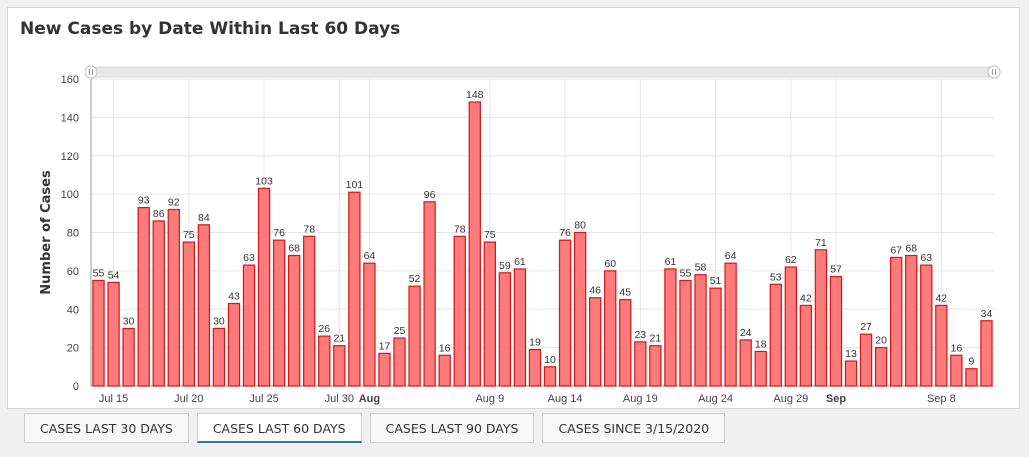 This screenshot has height=457, width=1029. Describe the element at coordinates (263, 399) in the screenshot. I see `x-tick-label: Jul 25` at that location.